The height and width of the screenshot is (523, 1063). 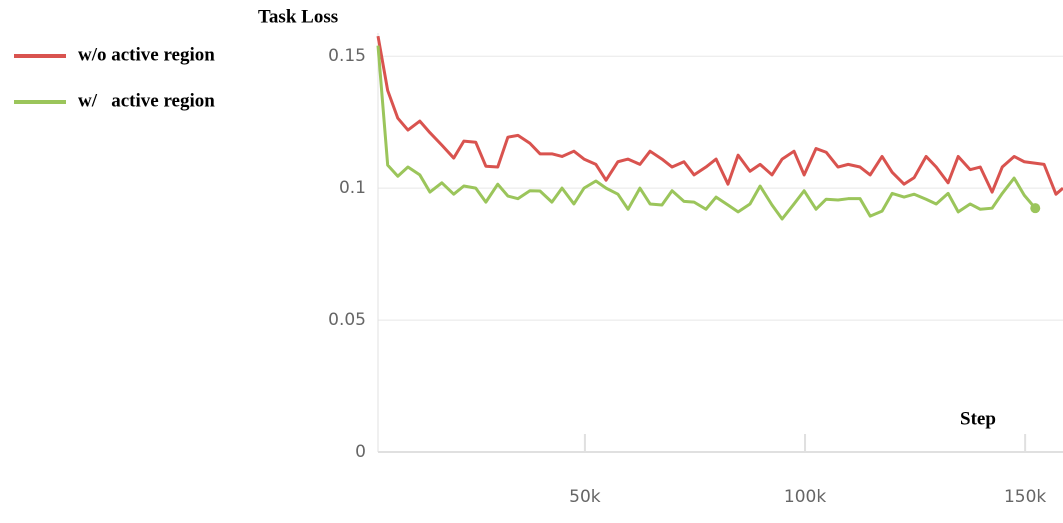 What do you see at coordinates (978, 418) in the screenshot?
I see `x-axis-label: Step` at bounding box center [978, 418].